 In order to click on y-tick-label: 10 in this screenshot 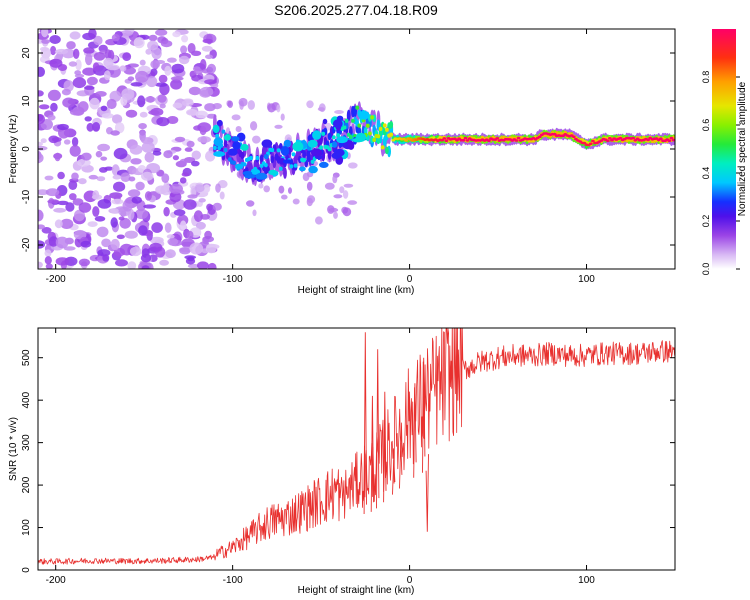, I will do `click(26, 101)`.